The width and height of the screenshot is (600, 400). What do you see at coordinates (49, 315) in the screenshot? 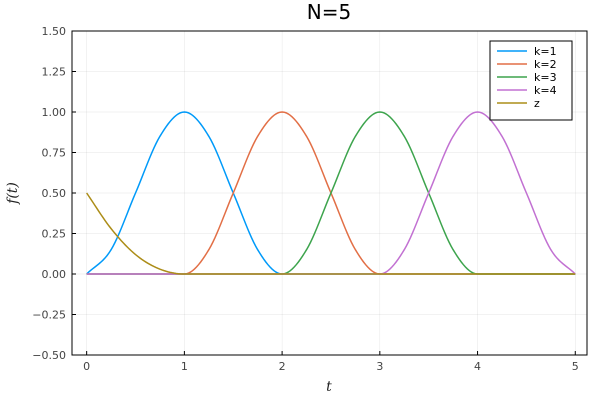
I see `y-tick-label: −0.25` at bounding box center [49, 315].